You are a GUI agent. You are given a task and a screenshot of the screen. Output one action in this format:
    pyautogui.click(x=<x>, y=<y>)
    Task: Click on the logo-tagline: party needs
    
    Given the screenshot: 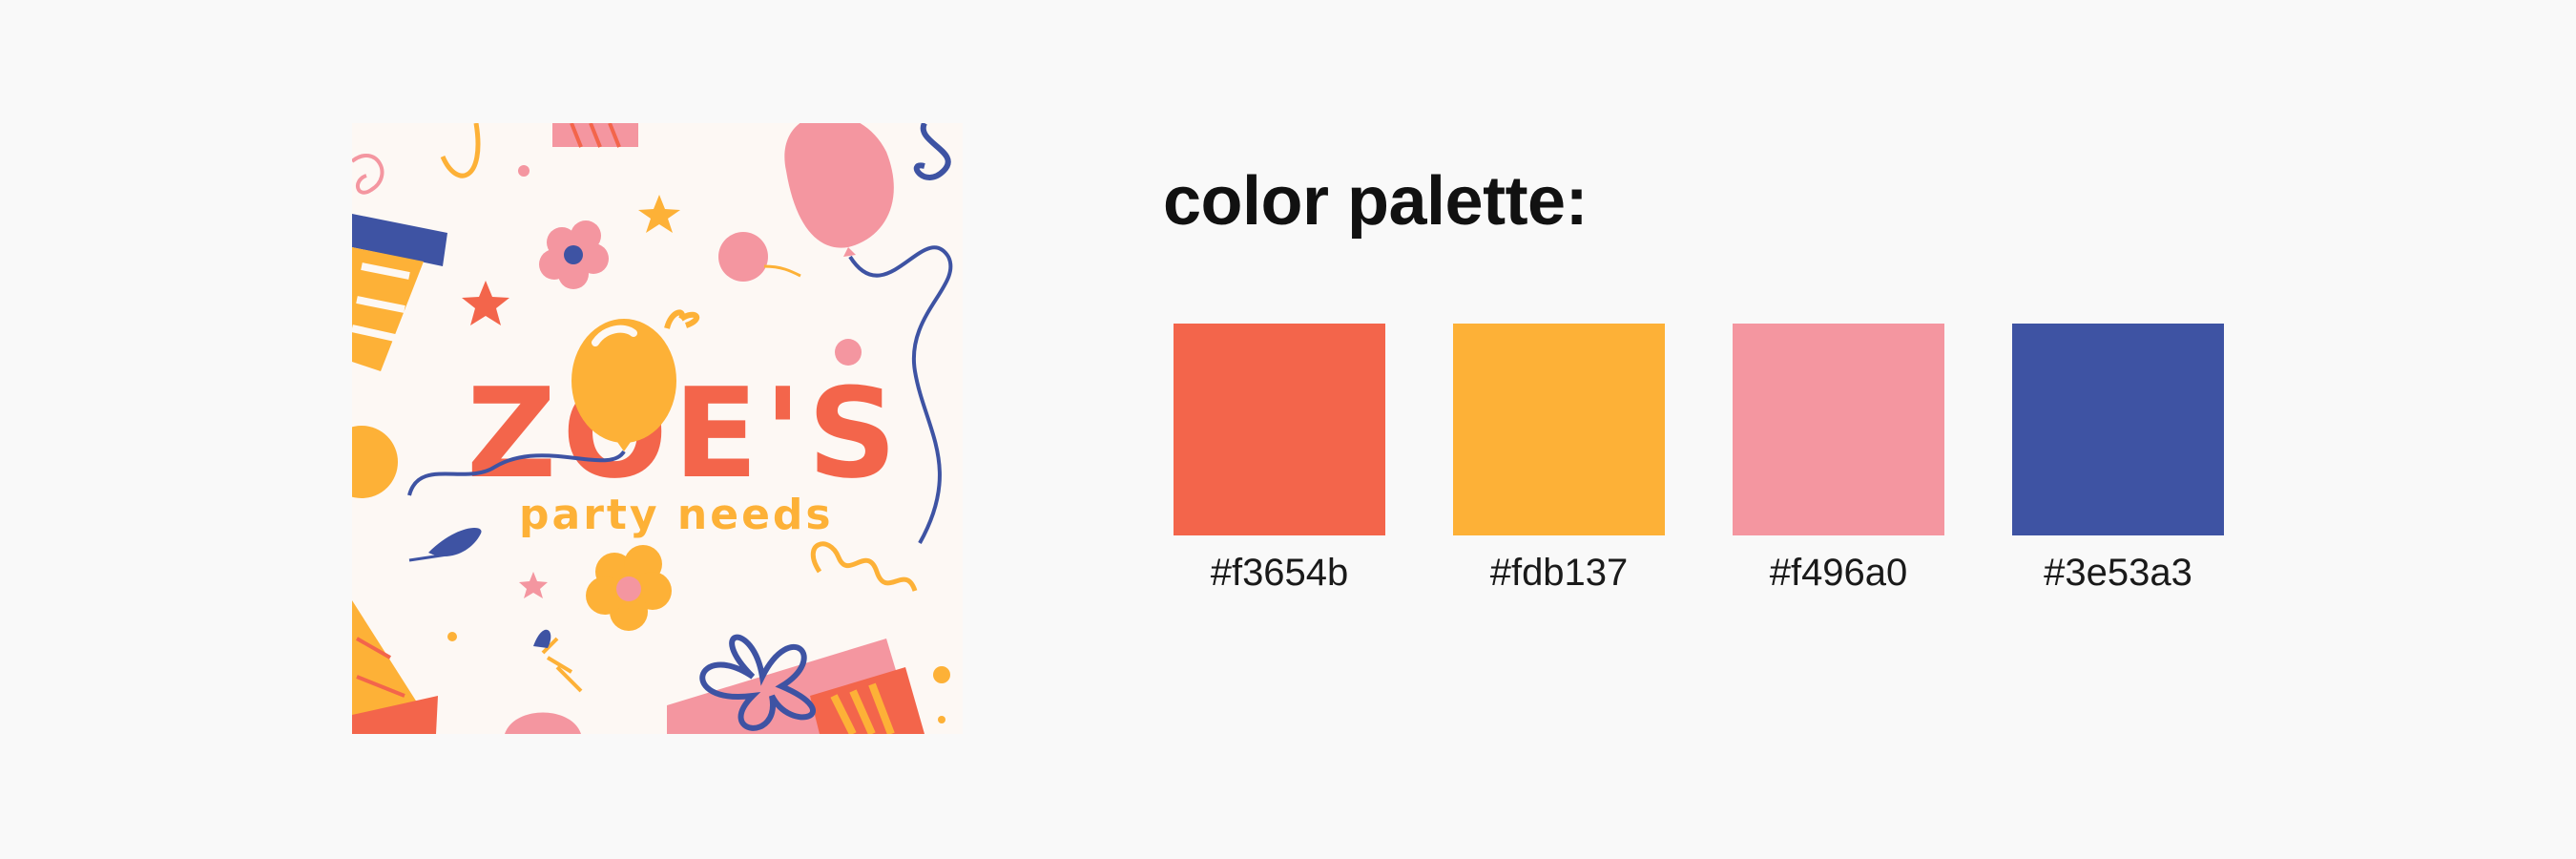 What is the action you would take?
    pyautogui.click(x=676, y=515)
    